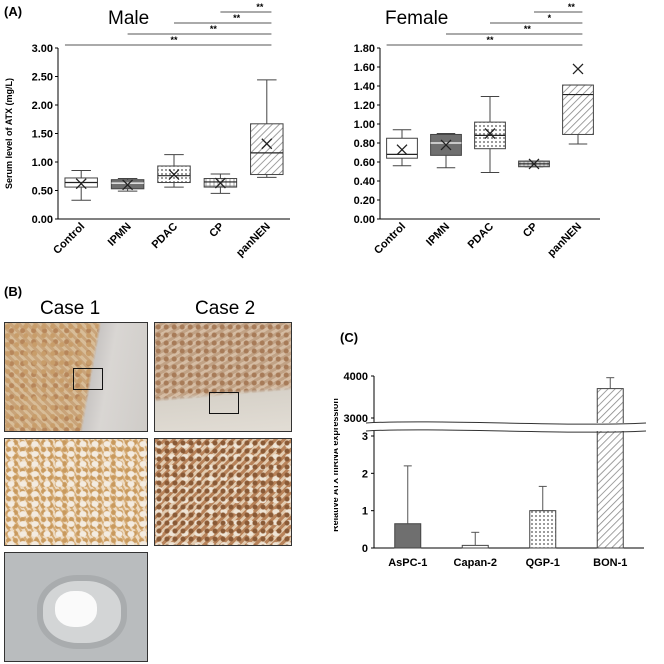 Image resolution: width=664 pixels, height=664 pixels. What do you see at coordinates (225, 308) in the screenshot?
I see `case2-label: Case 2` at bounding box center [225, 308].